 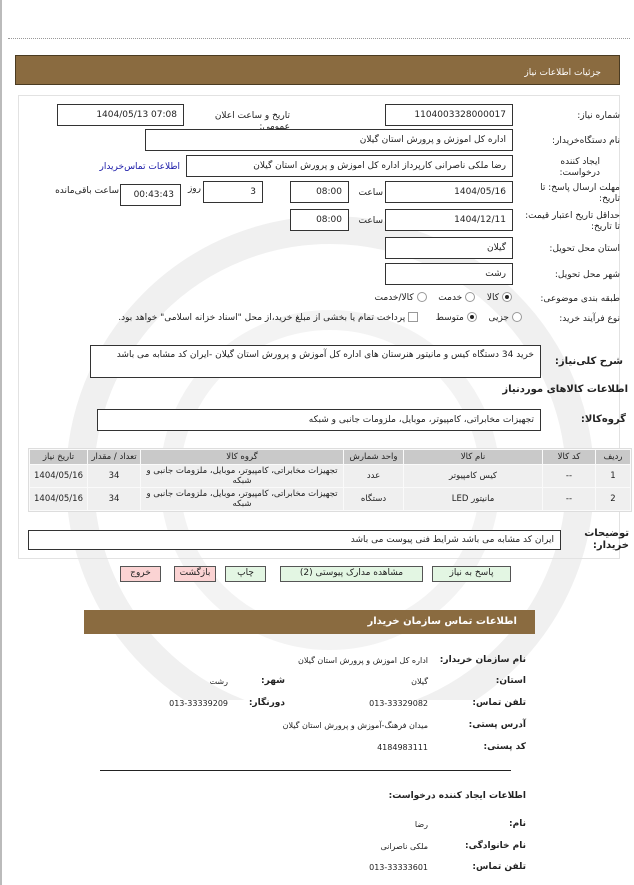 What do you see at coordinates (473, 457) in the screenshot?
I see `col-name: نام کالا` at bounding box center [473, 457].